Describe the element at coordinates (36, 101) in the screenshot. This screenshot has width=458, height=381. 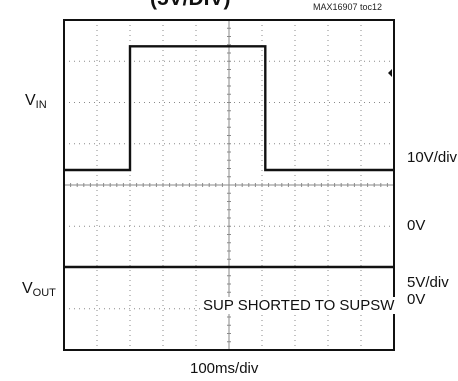
I see `vin-label: VIN` at that location.